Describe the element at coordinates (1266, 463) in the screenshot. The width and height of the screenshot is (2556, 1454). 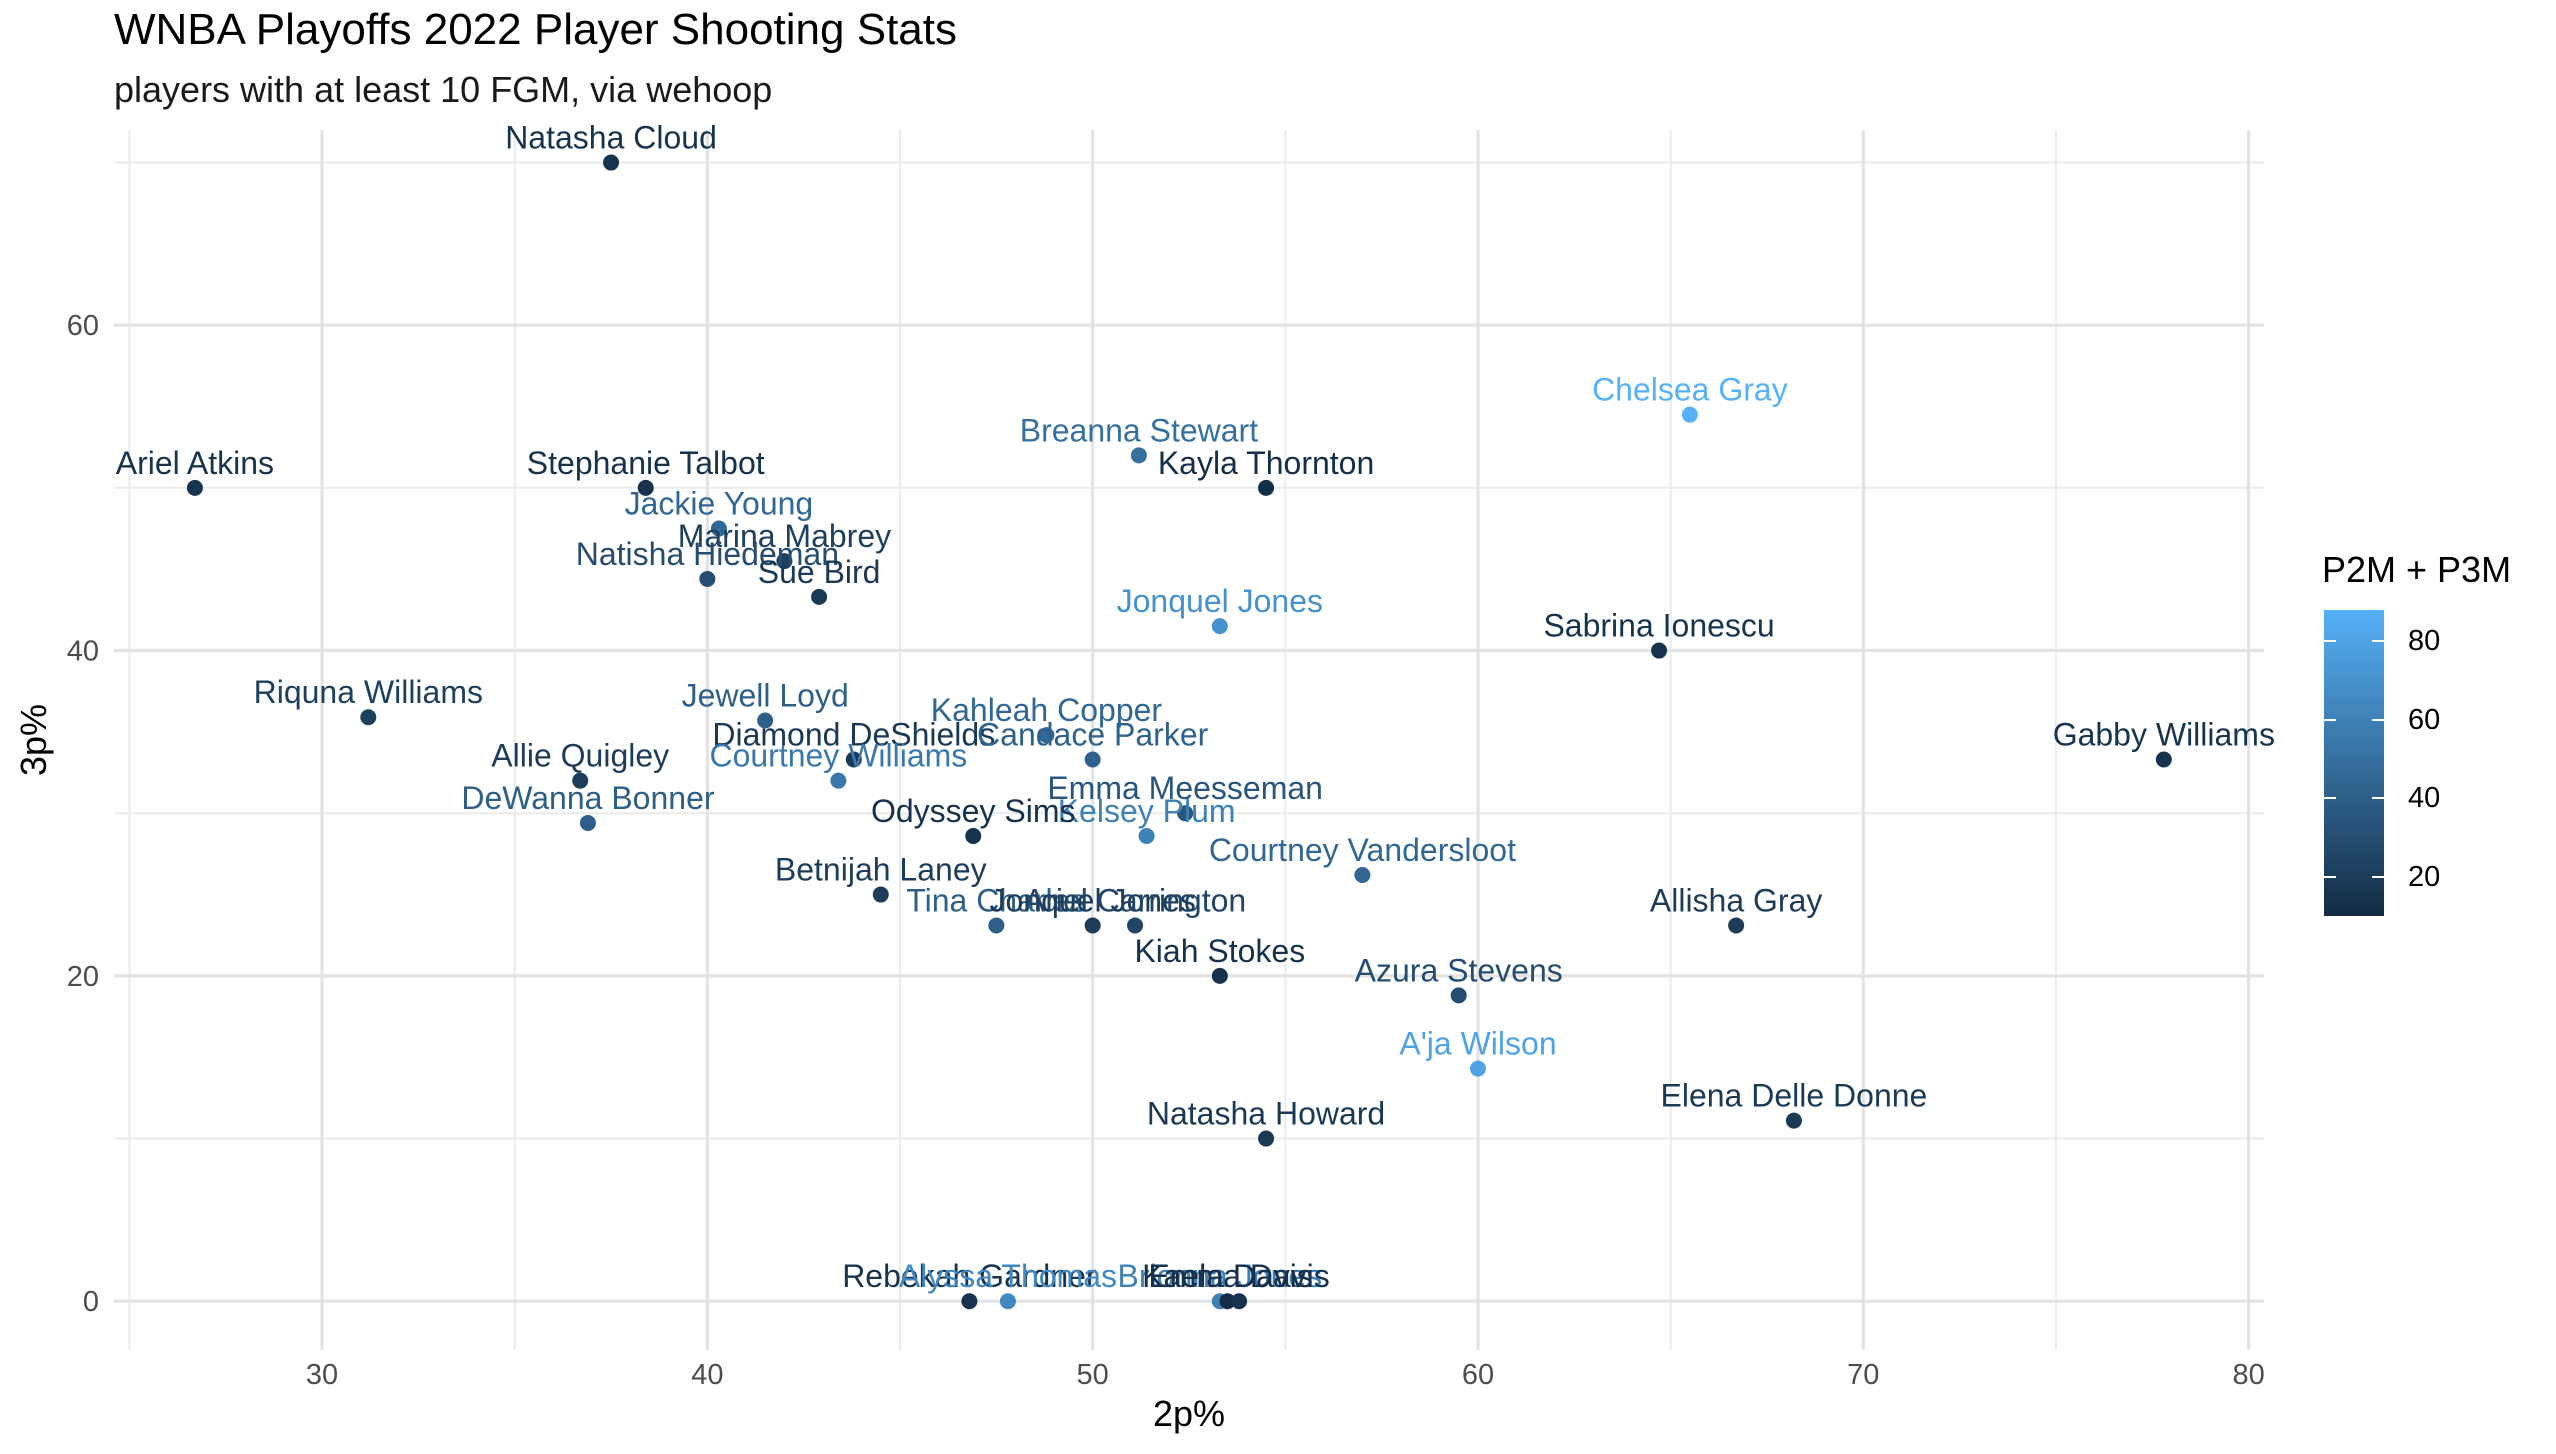
I see `point-label: Kayla Thornton` at that location.